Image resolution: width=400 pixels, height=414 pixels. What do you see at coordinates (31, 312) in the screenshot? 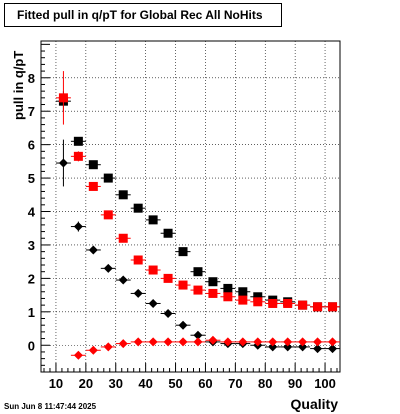
I see `y-tick-label: 1` at bounding box center [31, 312].